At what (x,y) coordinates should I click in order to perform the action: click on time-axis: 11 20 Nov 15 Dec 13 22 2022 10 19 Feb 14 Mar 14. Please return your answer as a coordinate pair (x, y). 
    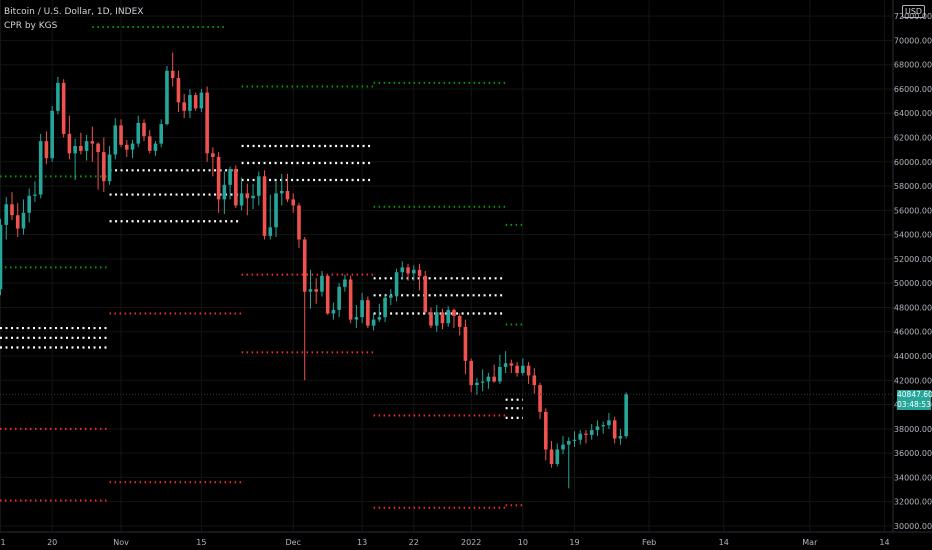
    Looking at the image, I should click on (445, 542).